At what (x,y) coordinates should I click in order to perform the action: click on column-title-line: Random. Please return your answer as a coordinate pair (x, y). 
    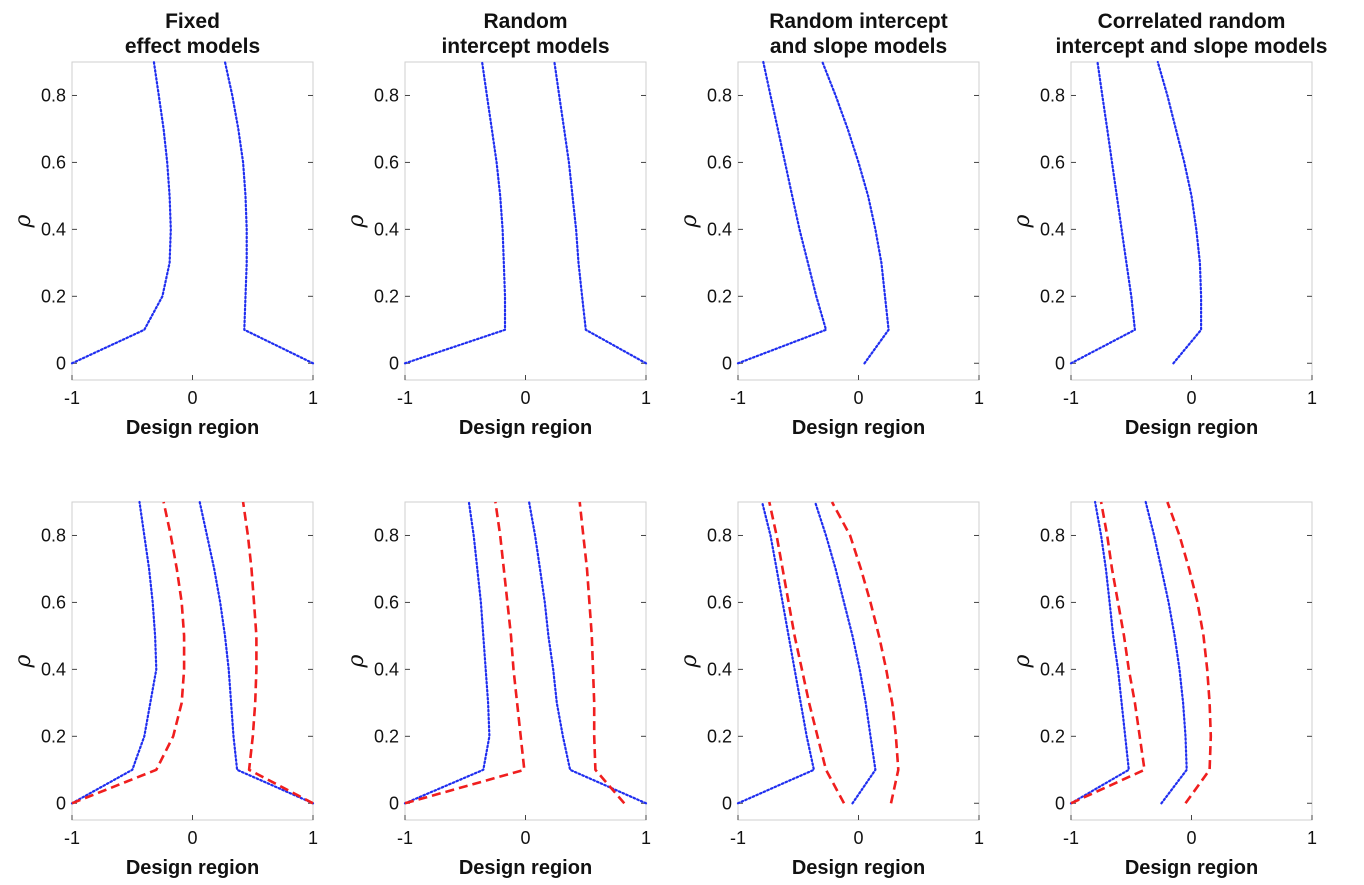
    Looking at the image, I should click on (526, 21).